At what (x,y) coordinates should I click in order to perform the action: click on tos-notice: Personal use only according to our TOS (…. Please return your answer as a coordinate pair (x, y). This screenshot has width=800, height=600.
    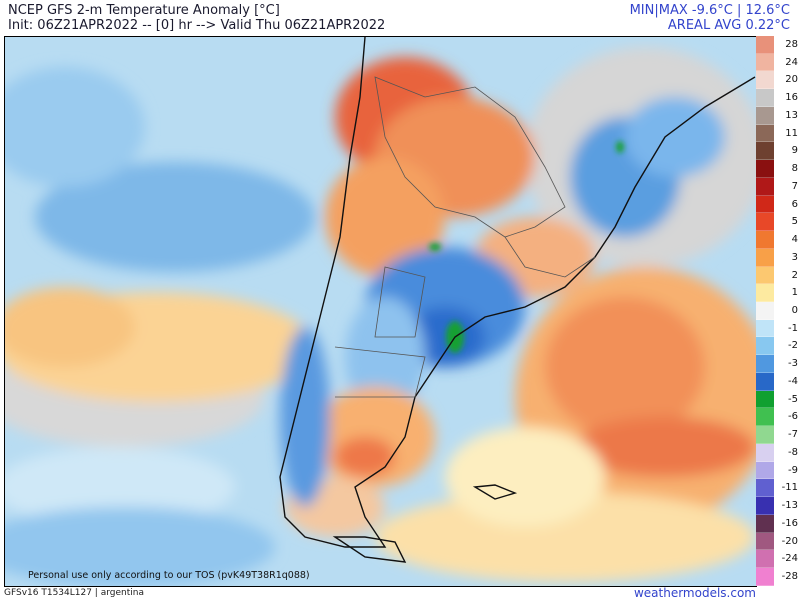
    Looking at the image, I should click on (169, 575).